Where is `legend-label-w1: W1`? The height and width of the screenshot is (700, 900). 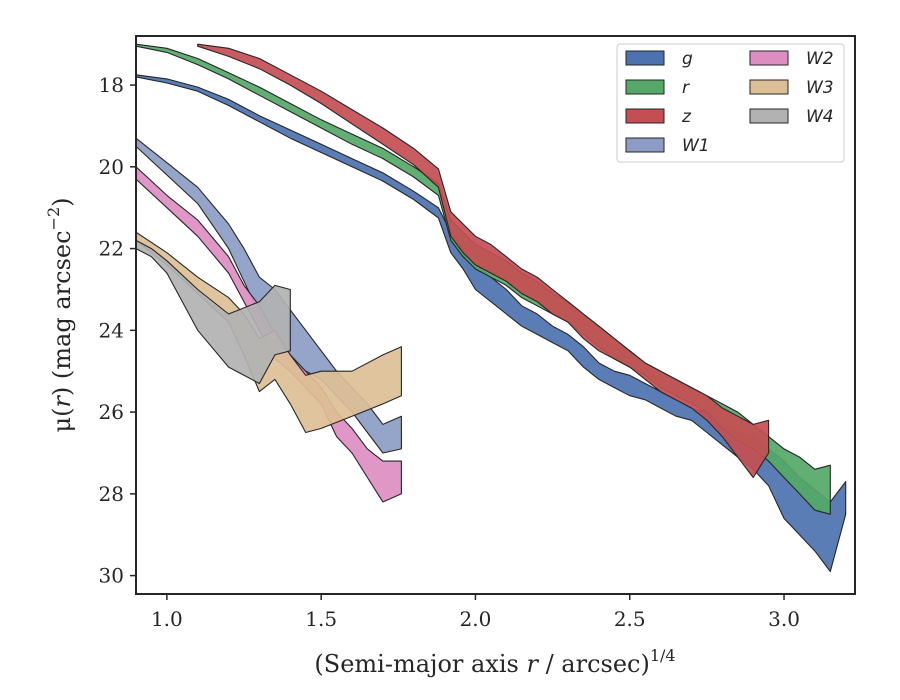 legend-label-w1: W1 is located at coordinates (696, 146).